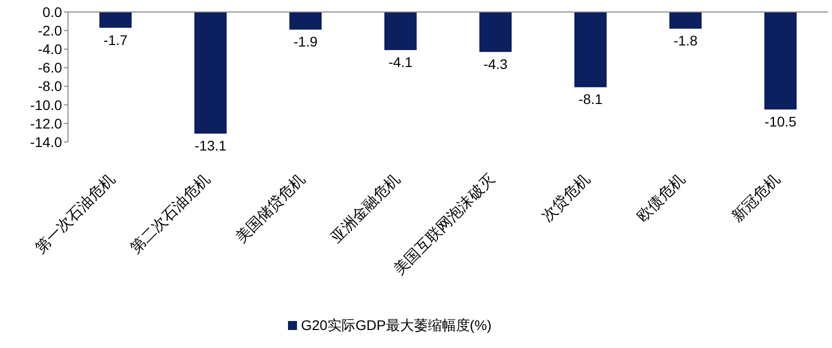  I want to click on x-tick-label: 次贷危机, so click(566, 198).